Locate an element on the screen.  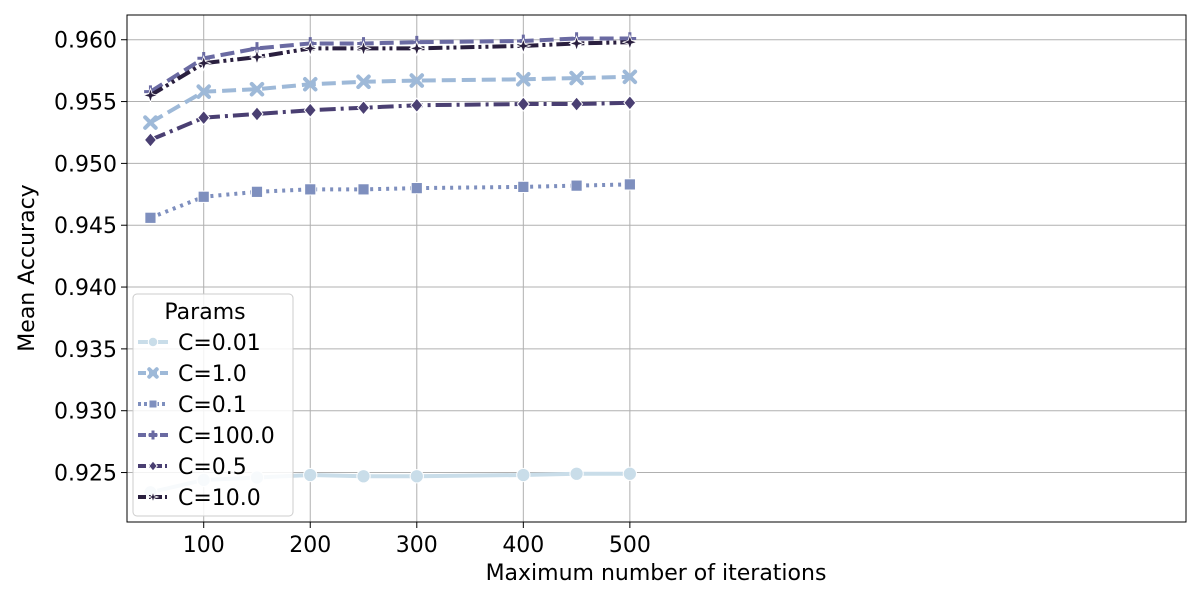
legend-label: C=0.5 is located at coordinates (212, 467).